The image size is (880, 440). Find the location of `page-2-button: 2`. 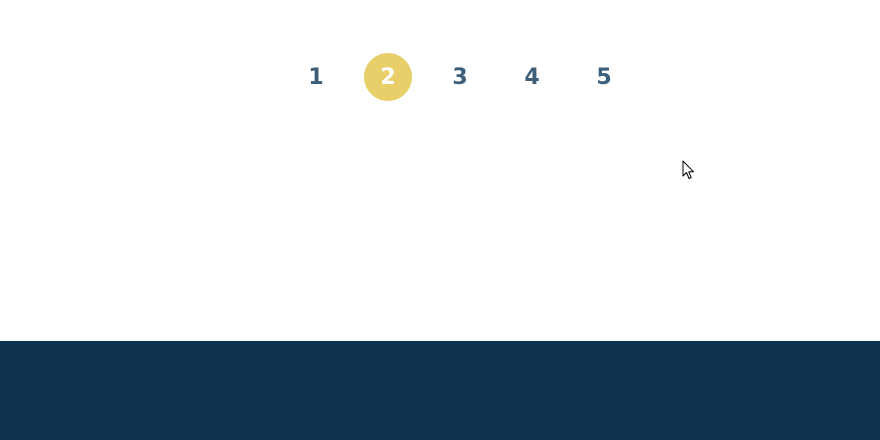

page-2-button: 2 is located at coordinates (388, 77).